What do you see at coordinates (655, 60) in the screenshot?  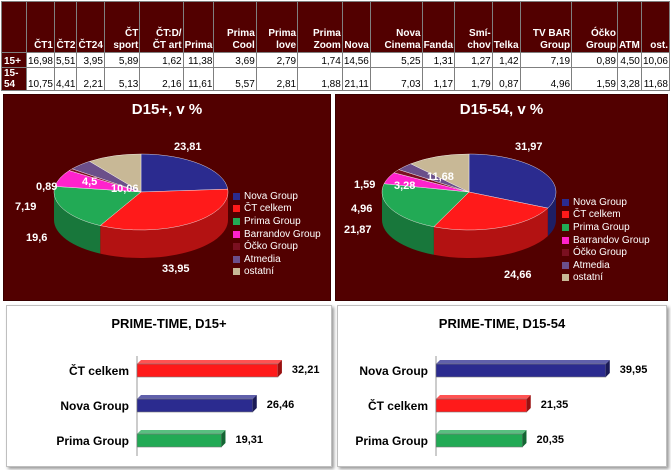 I see `table-cell: 10,06` at bounding box center [655, 60].